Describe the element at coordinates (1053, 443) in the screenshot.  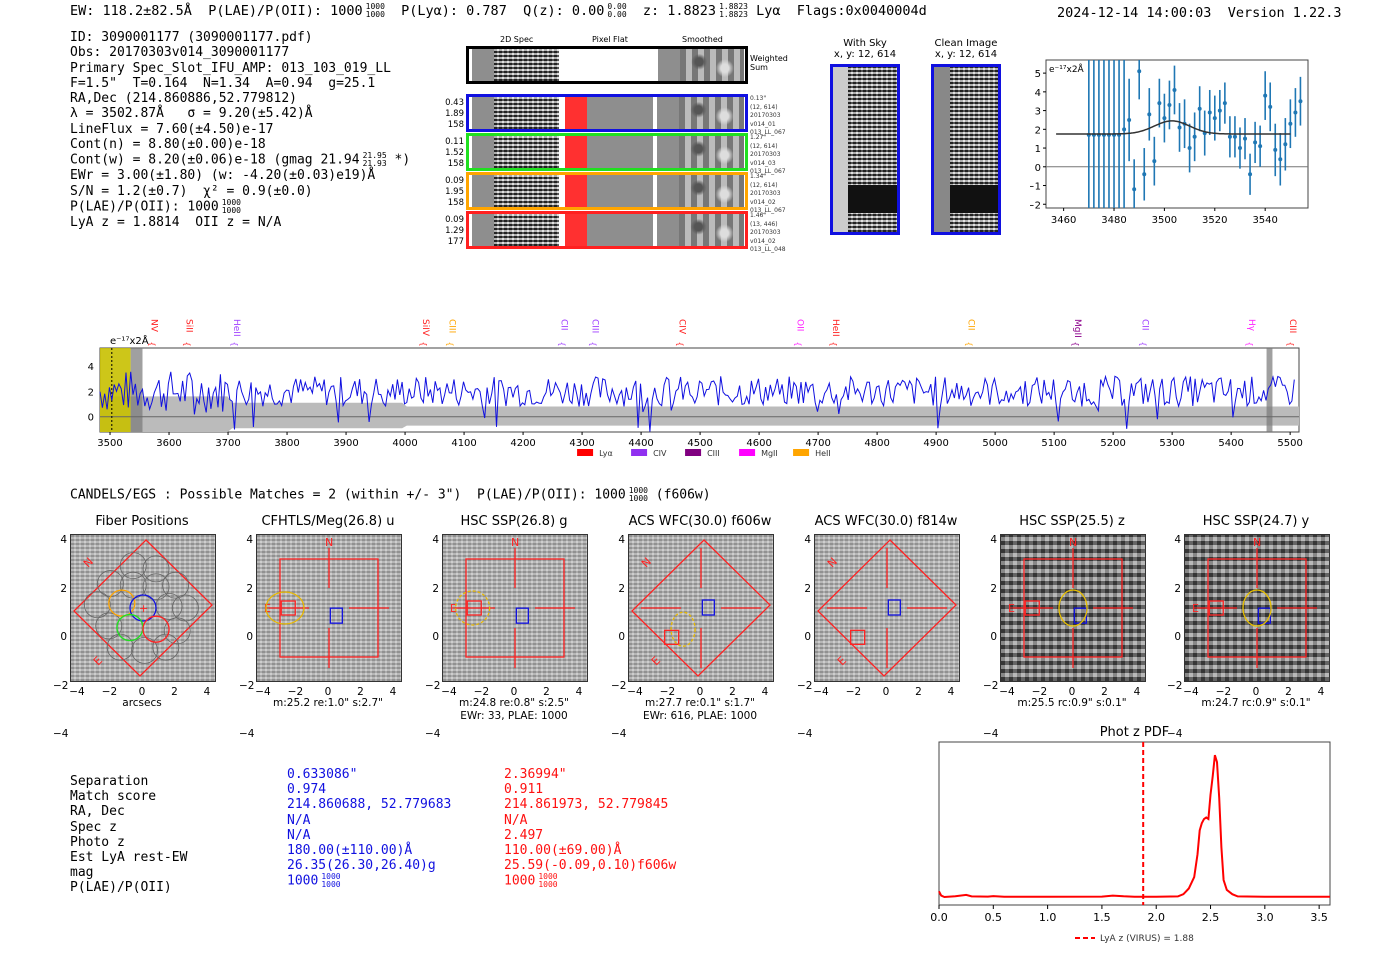
I see `x-tick-label: 5100` at that location.